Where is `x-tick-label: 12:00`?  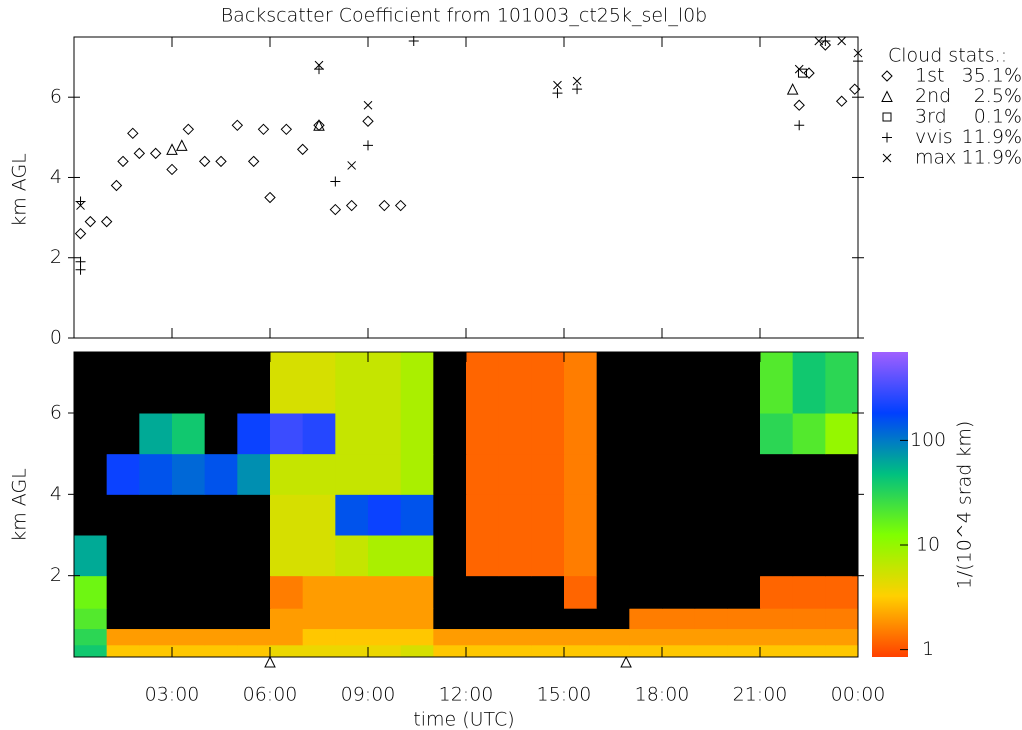 x-tick-label: 12:00 is located at coordinates (466, 695).